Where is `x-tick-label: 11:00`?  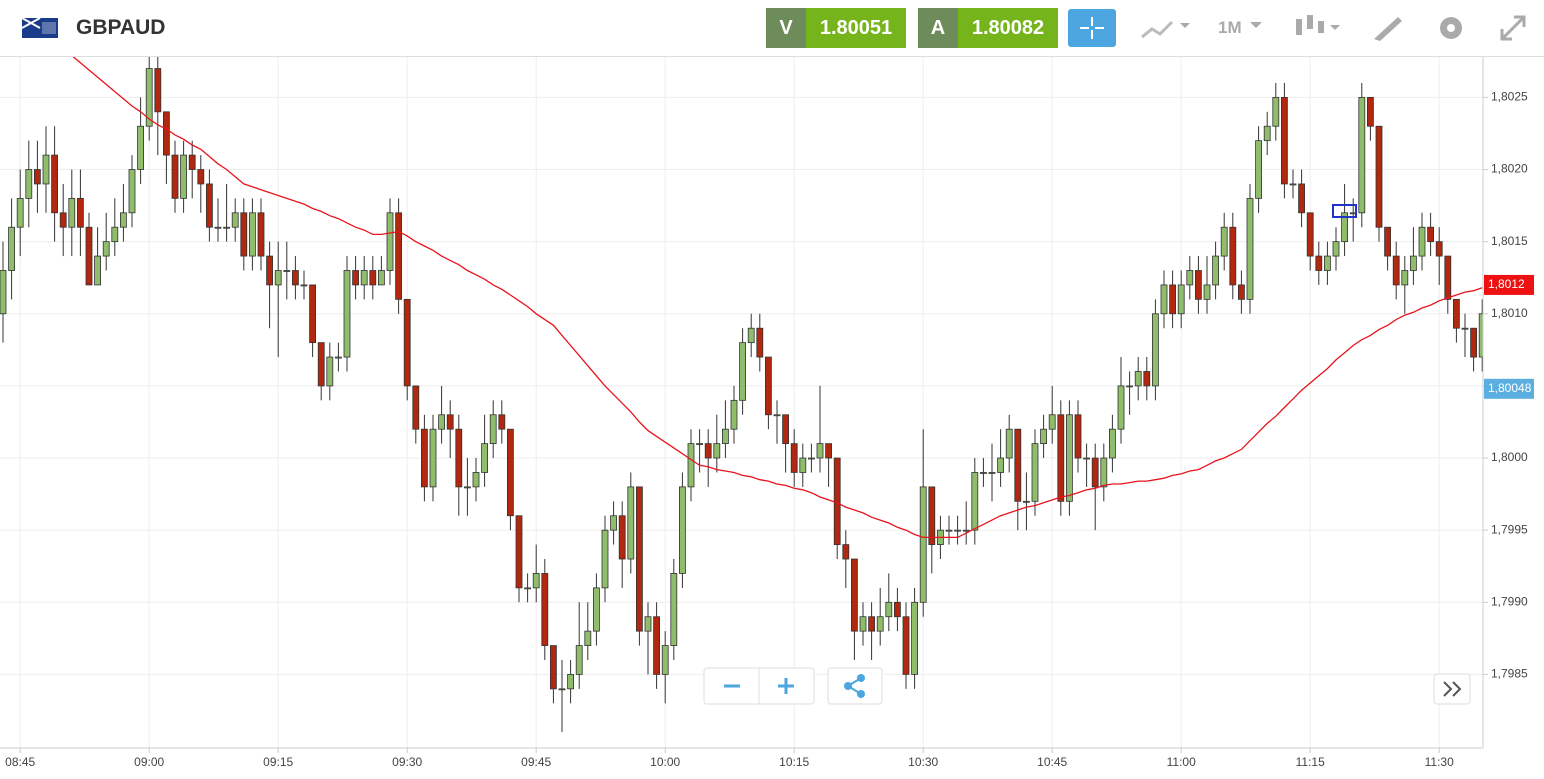 x-tick-label: 11:00 is located at coordinates (1181, 762).